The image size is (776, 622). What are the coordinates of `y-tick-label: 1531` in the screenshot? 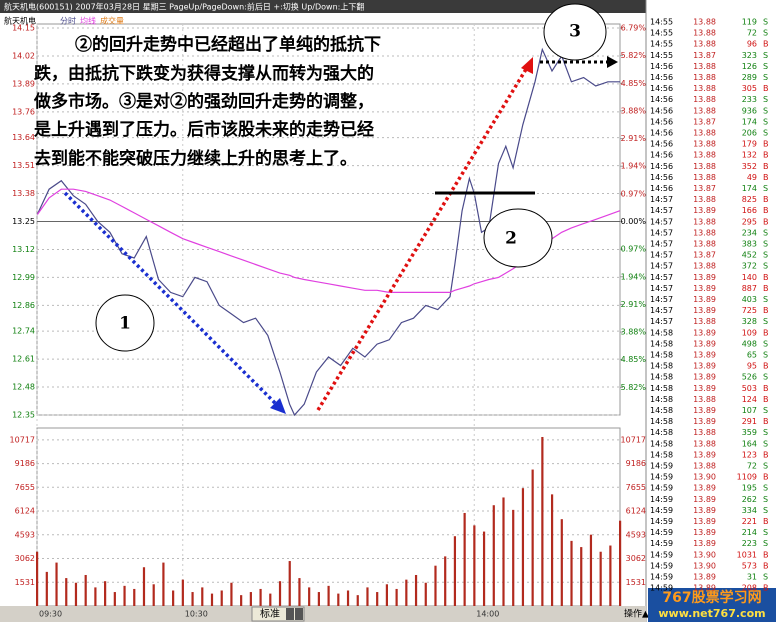 It's located at (25, 582).